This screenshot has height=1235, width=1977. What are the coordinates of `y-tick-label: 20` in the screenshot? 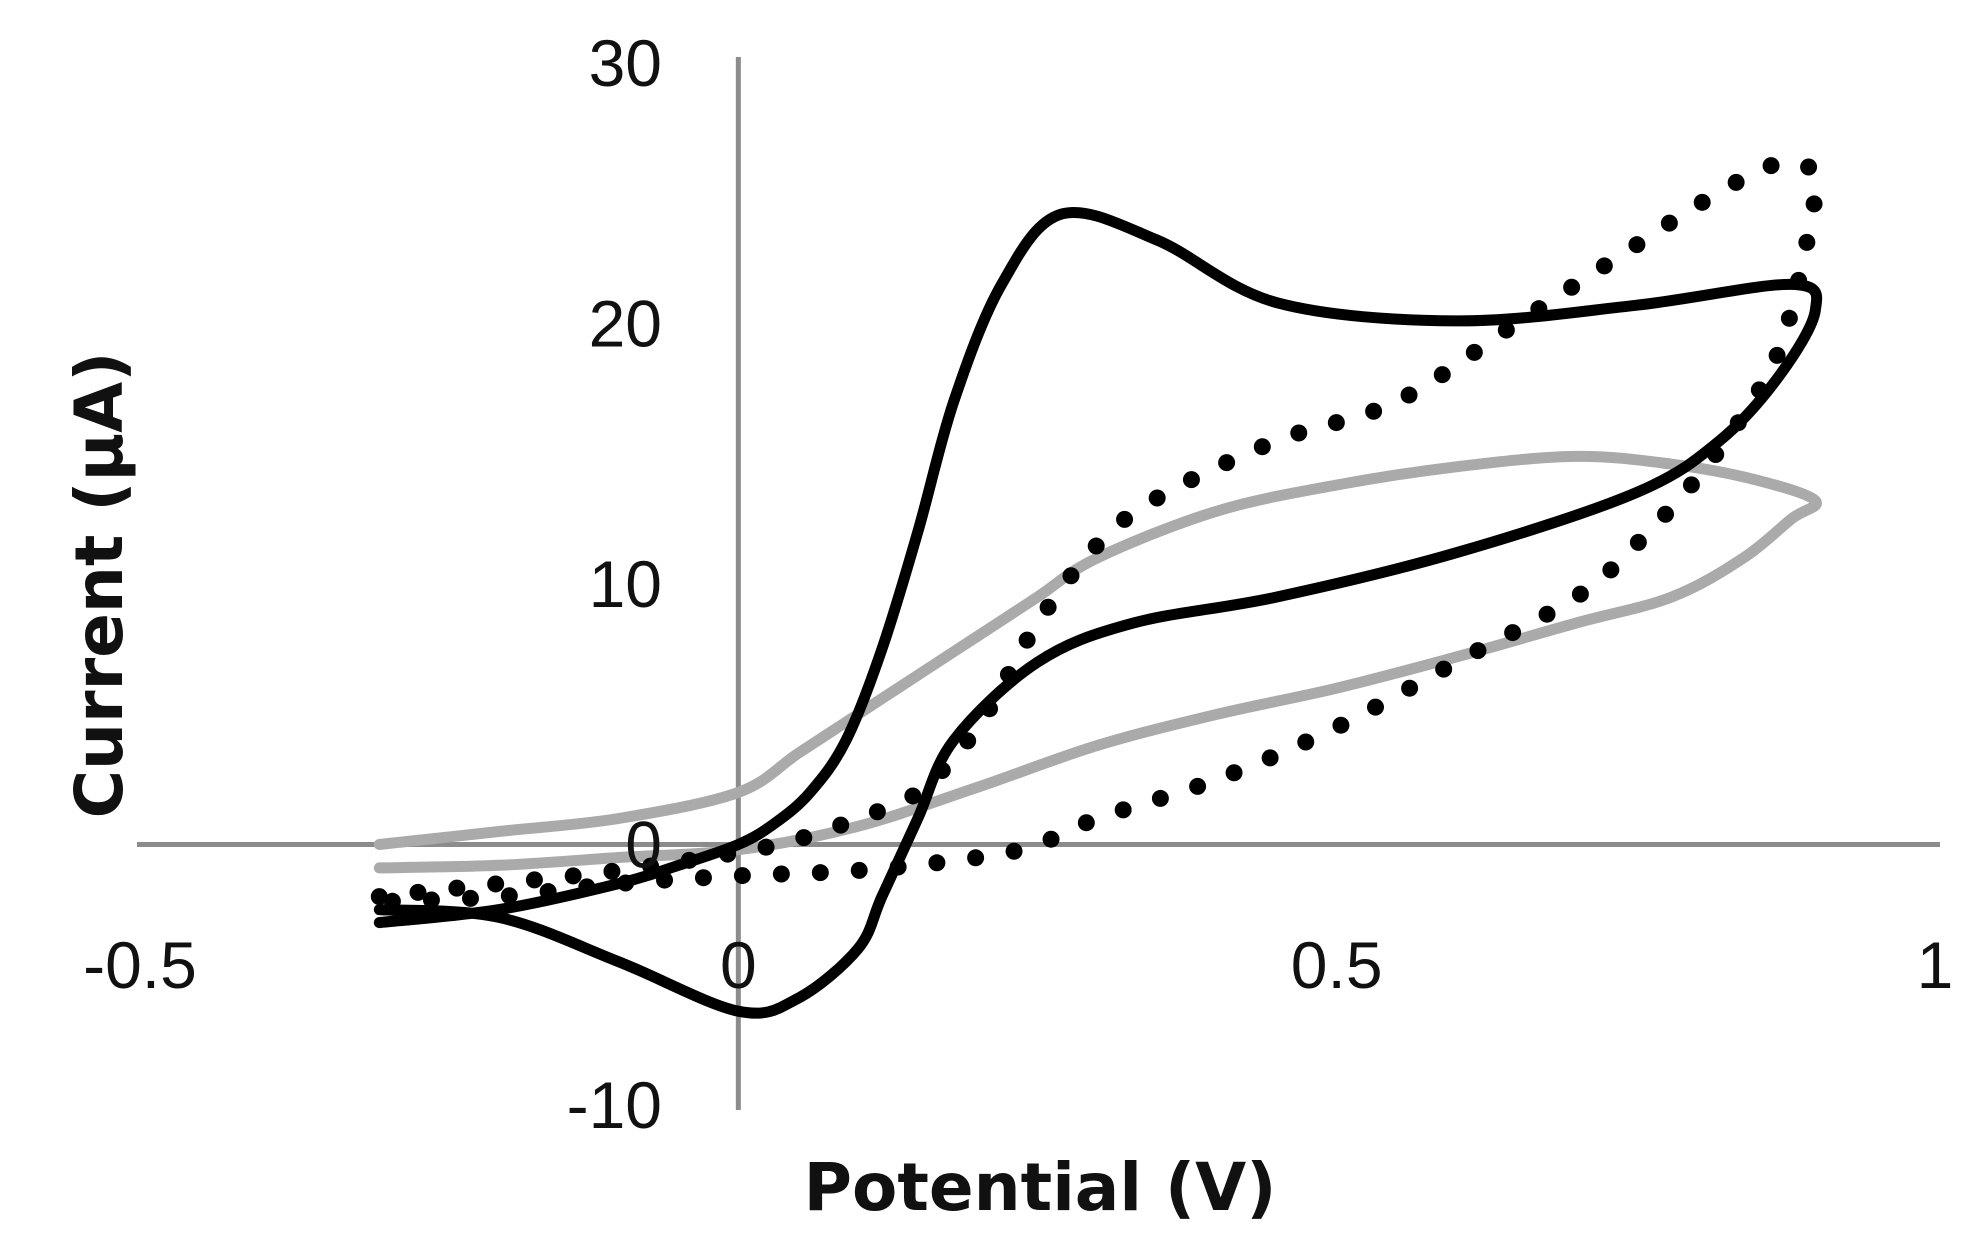 It's located at (625, 324).